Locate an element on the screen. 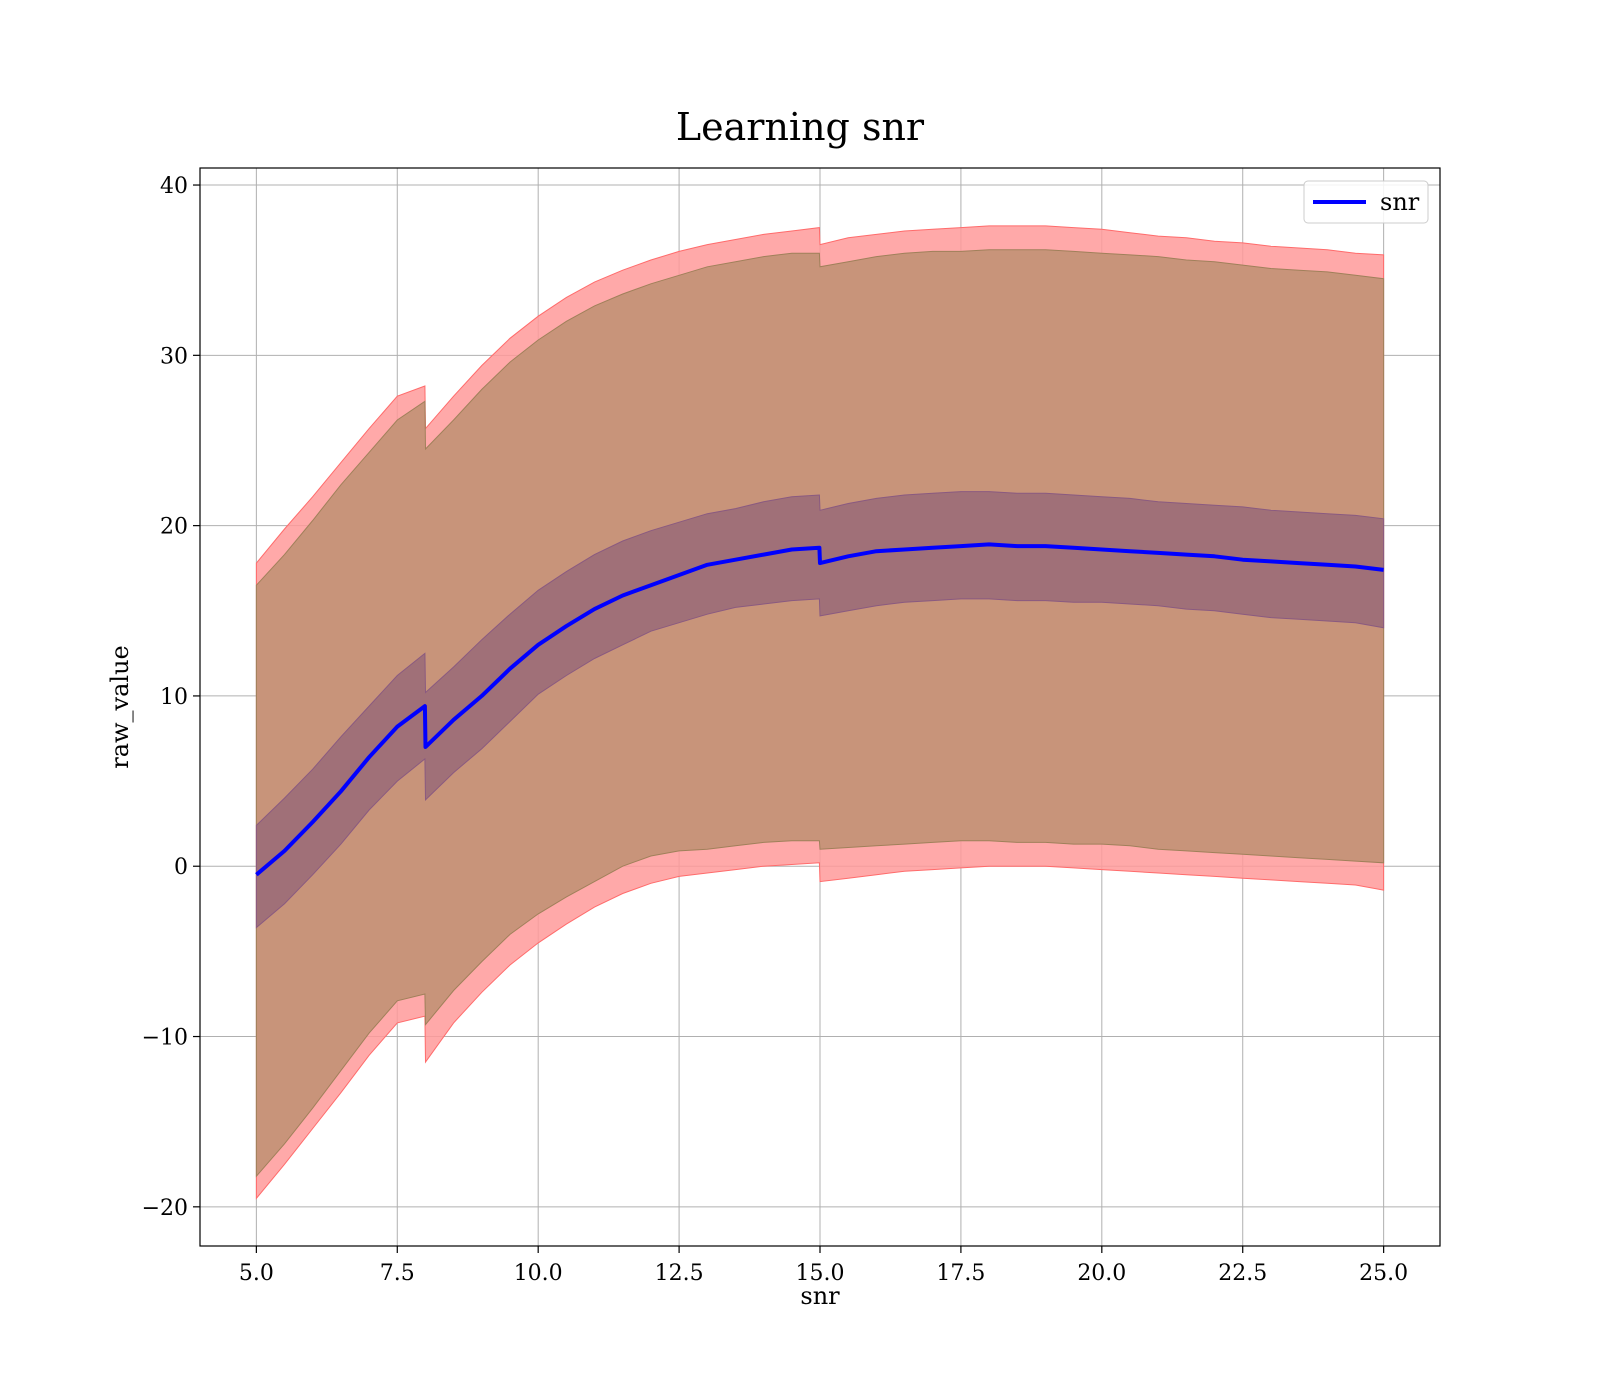 This screenshot has height=1400, width=1600. x-tick-label: 20.0 is located at coordinates (1101, 1273).